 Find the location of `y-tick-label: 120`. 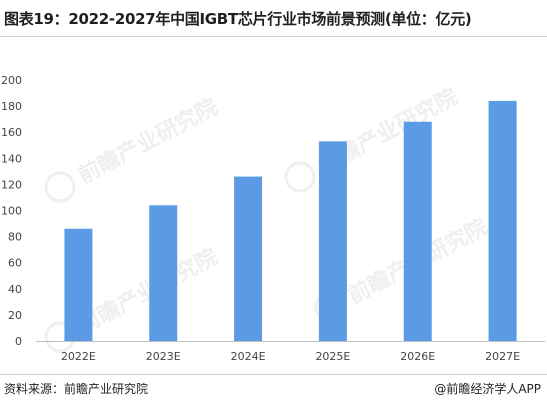

y-tick-label: 120 is located at coordinates (11, 184).